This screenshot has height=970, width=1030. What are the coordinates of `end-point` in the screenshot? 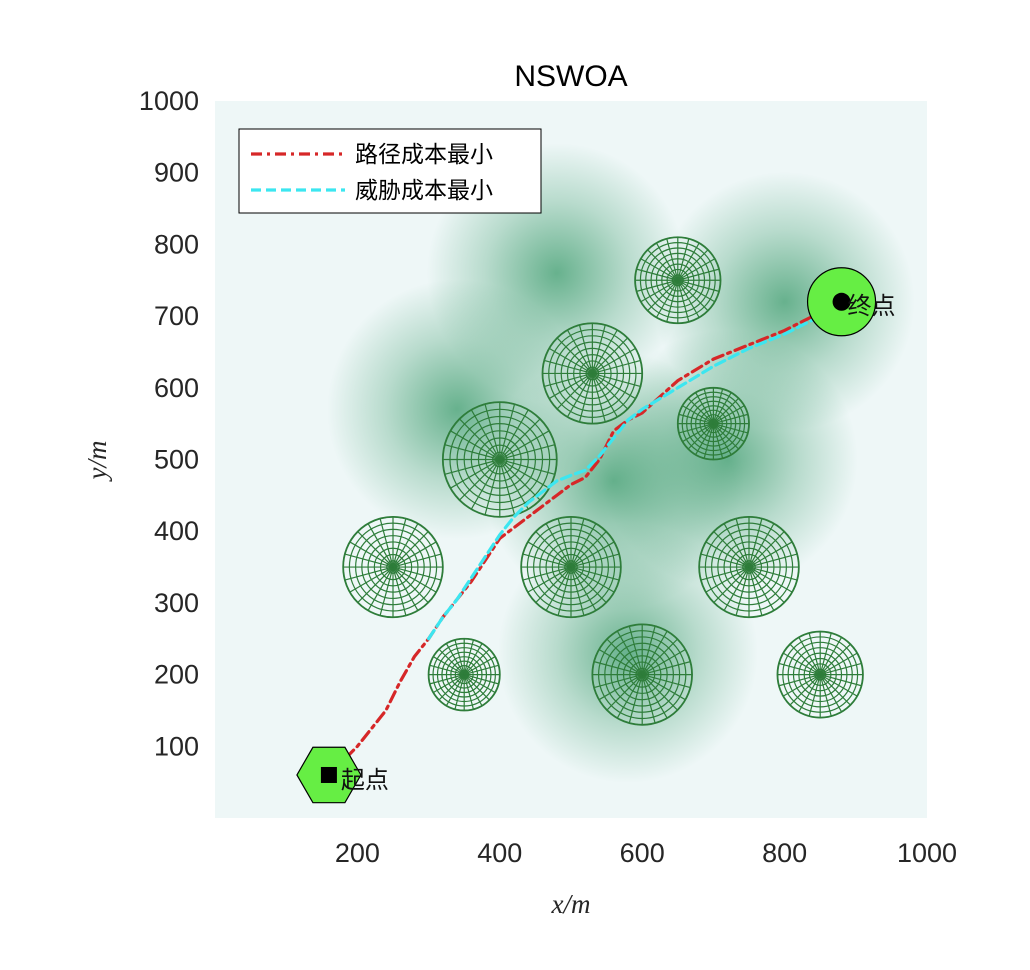 It's located at (841, 301).